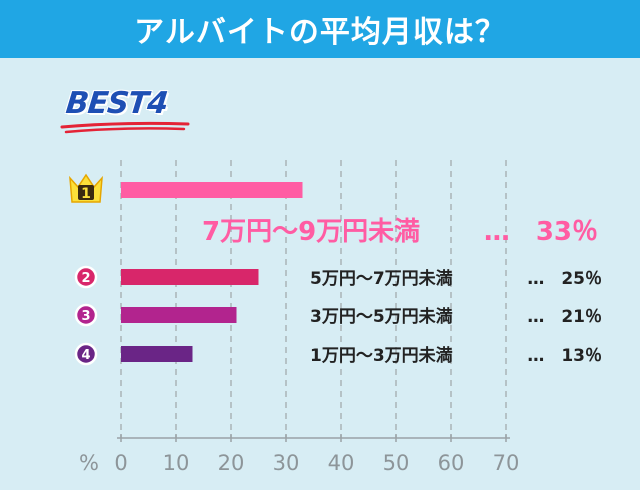  Describe the element at coordinates (125, 127) in the screenshot. I see `best-underline-decoration` at that location.